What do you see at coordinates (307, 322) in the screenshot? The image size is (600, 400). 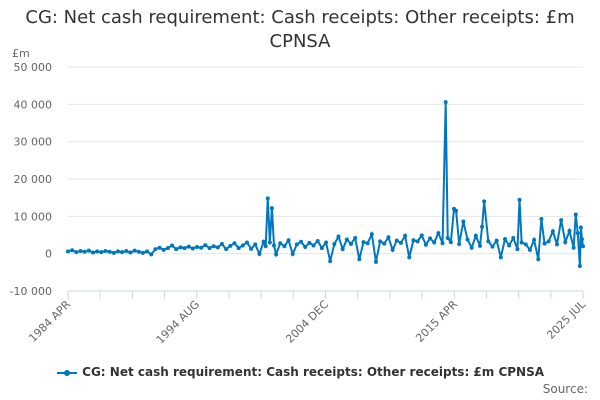 I see `x-tick-label: 2004 DEC` at bounding box center [307, 322].